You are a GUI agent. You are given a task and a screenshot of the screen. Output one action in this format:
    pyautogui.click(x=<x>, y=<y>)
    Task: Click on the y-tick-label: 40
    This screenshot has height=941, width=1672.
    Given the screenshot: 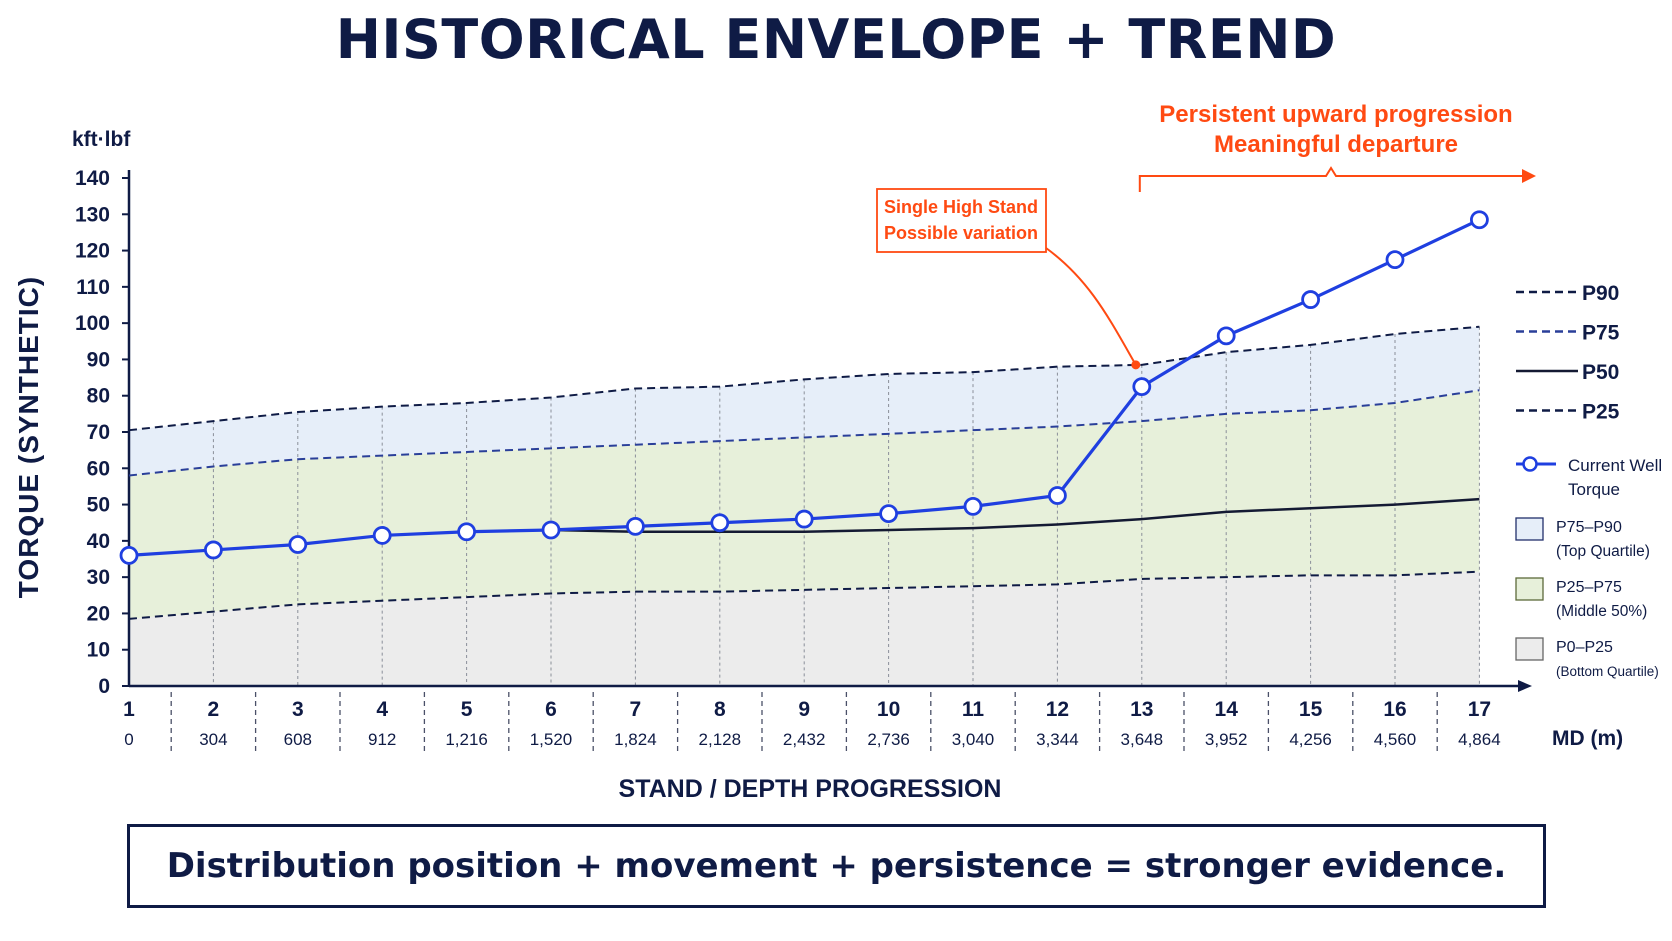 What is the action you would take?
    pyautogui.click(x=98, y=541)
    